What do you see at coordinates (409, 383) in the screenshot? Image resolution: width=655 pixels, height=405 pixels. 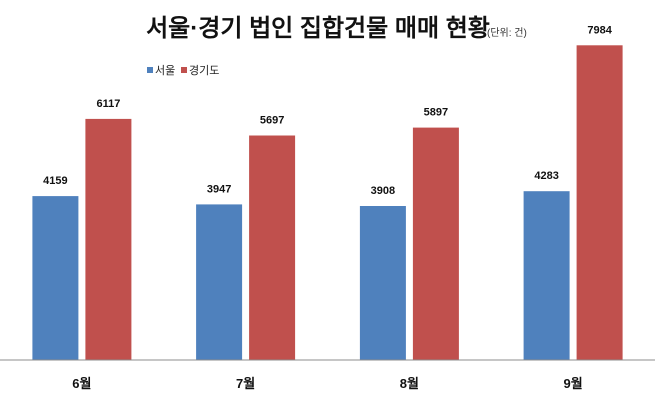 I see `x-tick-label-8: 8월` at bounding box center [409, 383].